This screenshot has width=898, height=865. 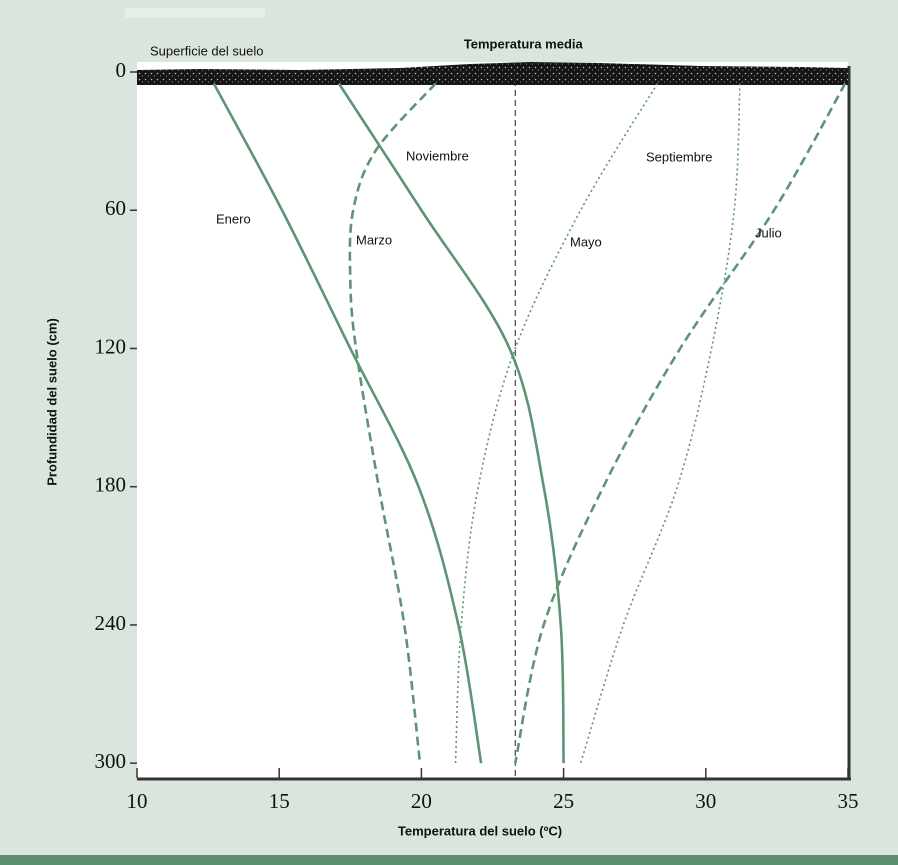 What do you see at coordinates (111, 761) in the screenshot?
I see `y-tick-label: 300` at bounding box center [111, 761].